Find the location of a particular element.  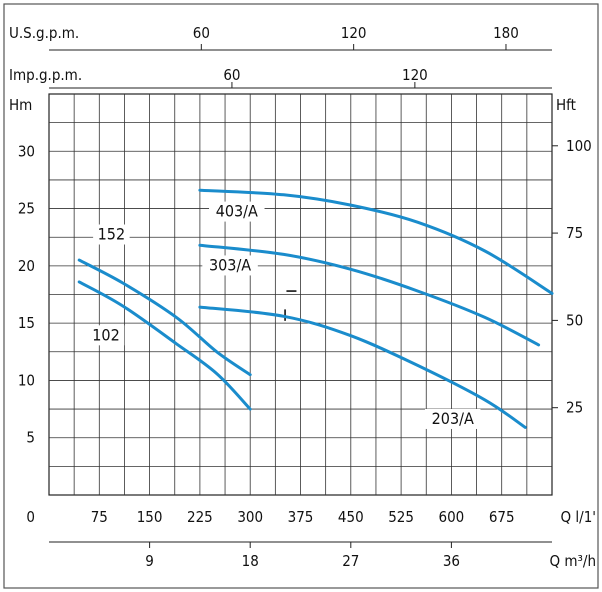

x-tick-lpm: 75 is located at coordinates (99, 517).